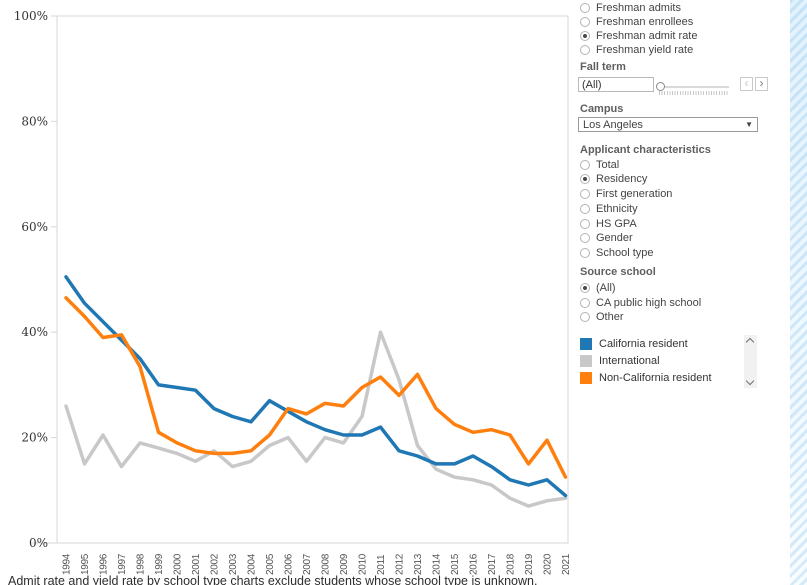  What do you see at coordinates (610, 316) in the screenshot?
I see `radio-label: Other` at bounding box center [610, 316].